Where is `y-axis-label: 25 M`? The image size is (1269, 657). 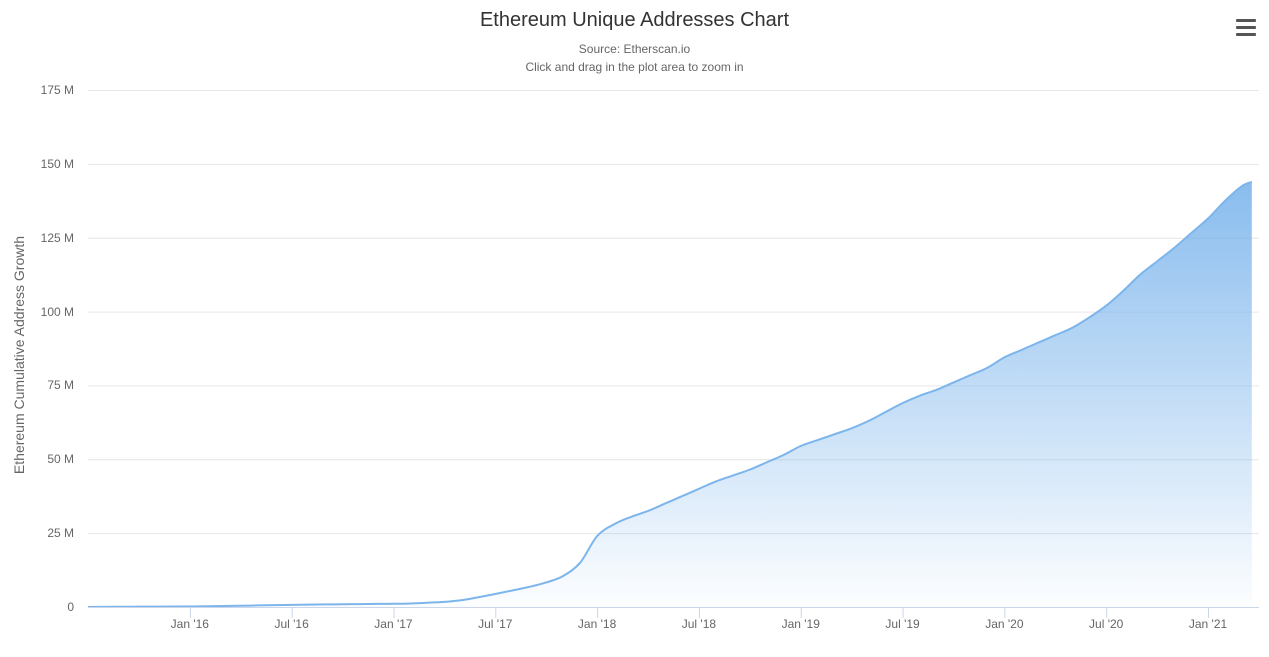 y-axis-label: 25 M is located at coordinates (60, 533).